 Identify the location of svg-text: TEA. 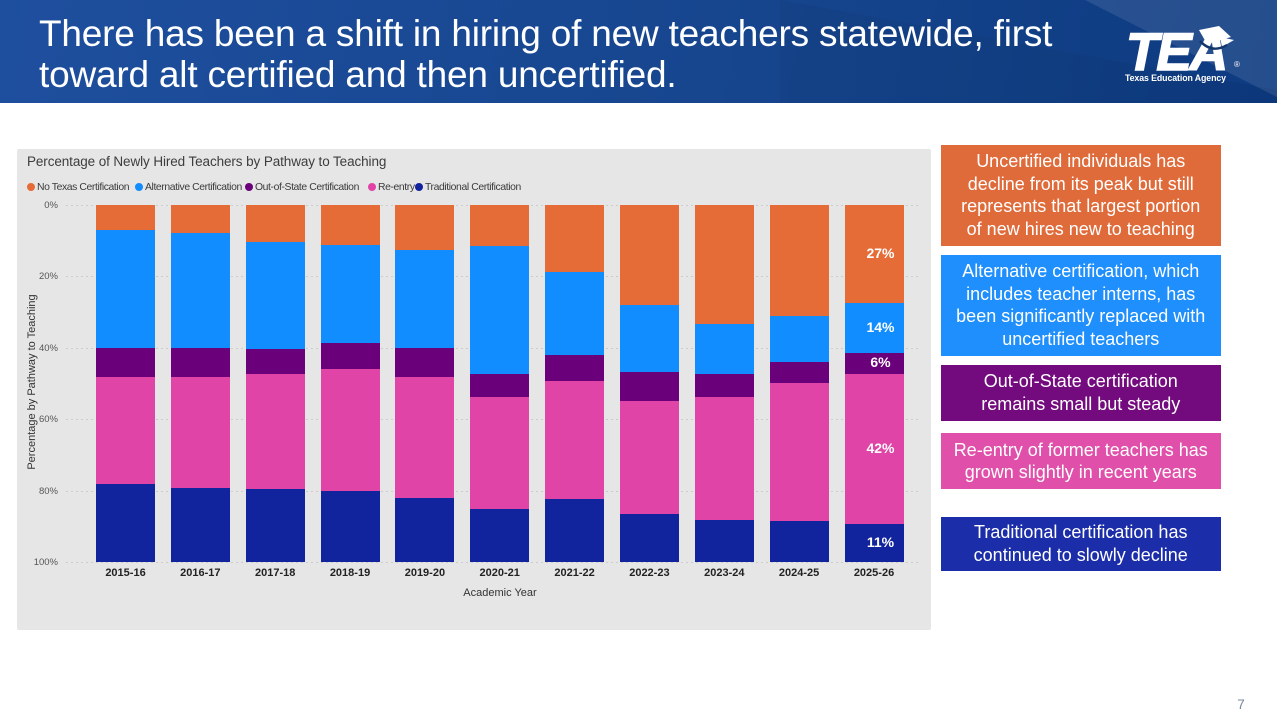
(1176, 52).